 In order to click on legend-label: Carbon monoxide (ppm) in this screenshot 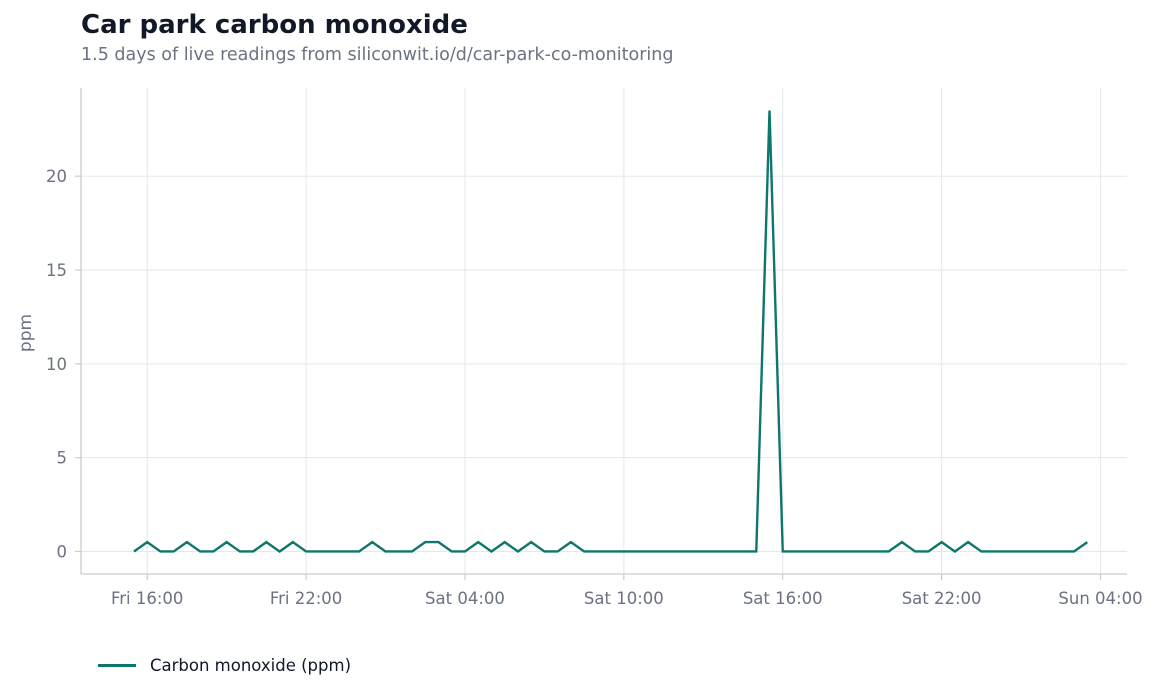, I will do `click(251, 665)`.